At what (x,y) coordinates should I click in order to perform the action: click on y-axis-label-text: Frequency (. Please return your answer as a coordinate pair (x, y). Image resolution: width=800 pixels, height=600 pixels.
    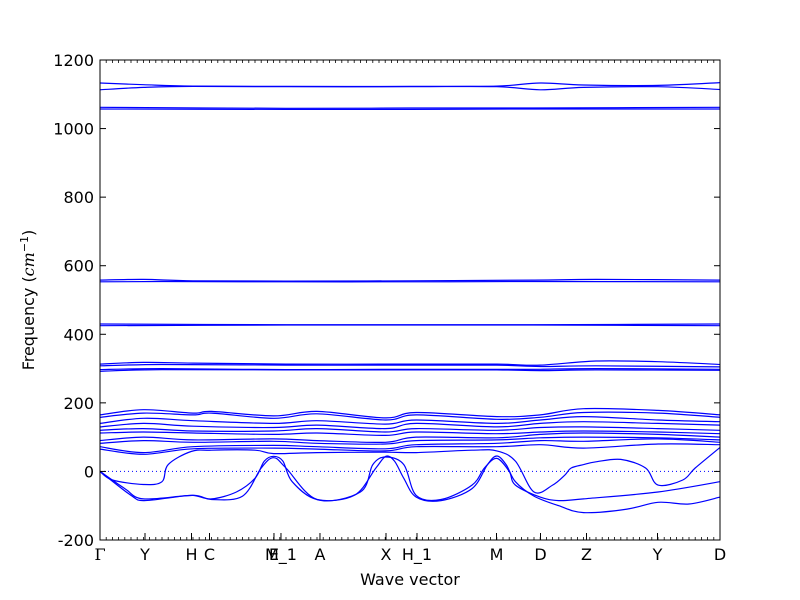
    Looking at the image, I should click on (28, 323).